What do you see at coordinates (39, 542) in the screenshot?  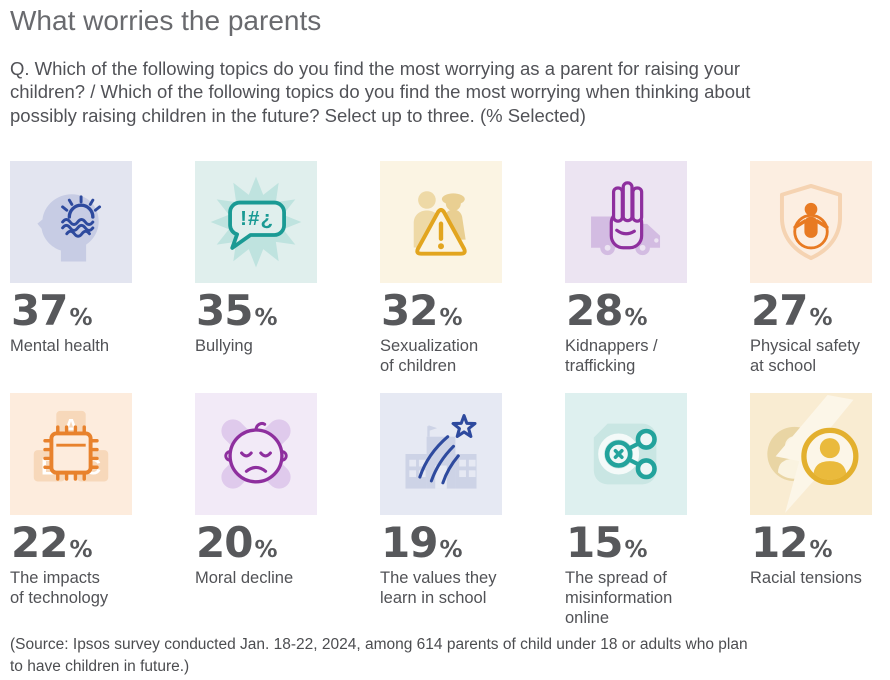 I see `percent-number: 22` at bounding box center [39, 542].